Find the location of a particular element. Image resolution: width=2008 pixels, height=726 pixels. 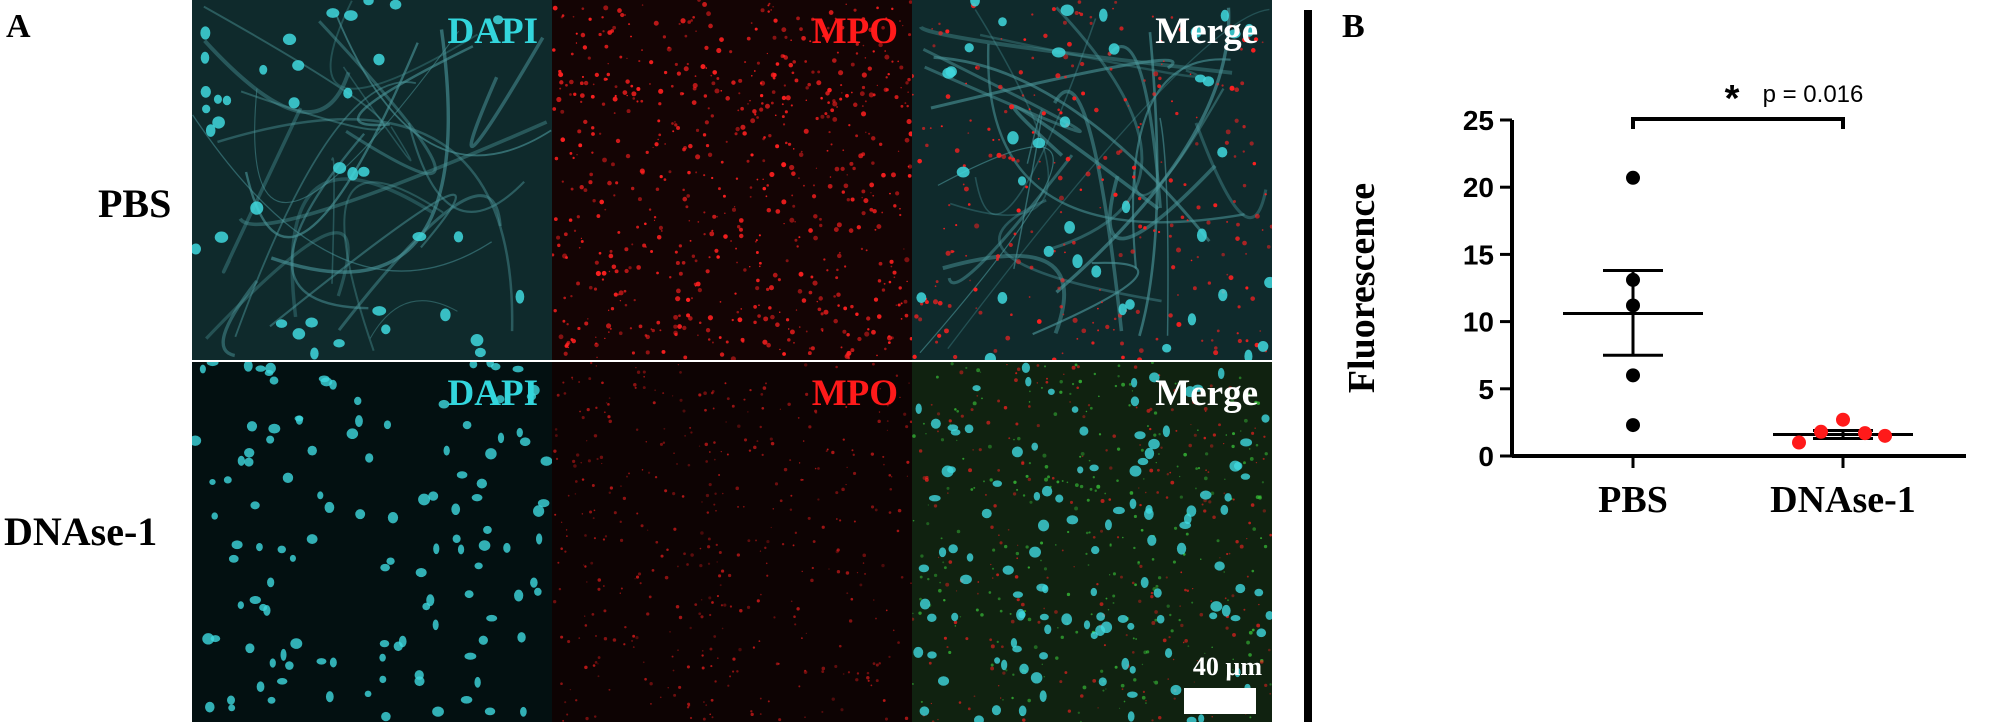

panel-b-letter: B is located at coordinates (1353, 26).